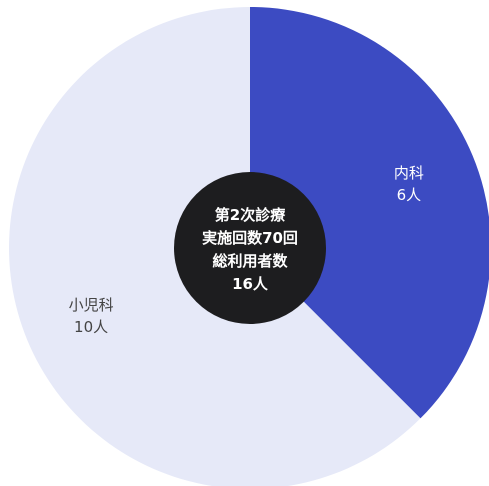 The image size is (489, 486). I want to click on slice-label-value: 10人, so click(91, 327).